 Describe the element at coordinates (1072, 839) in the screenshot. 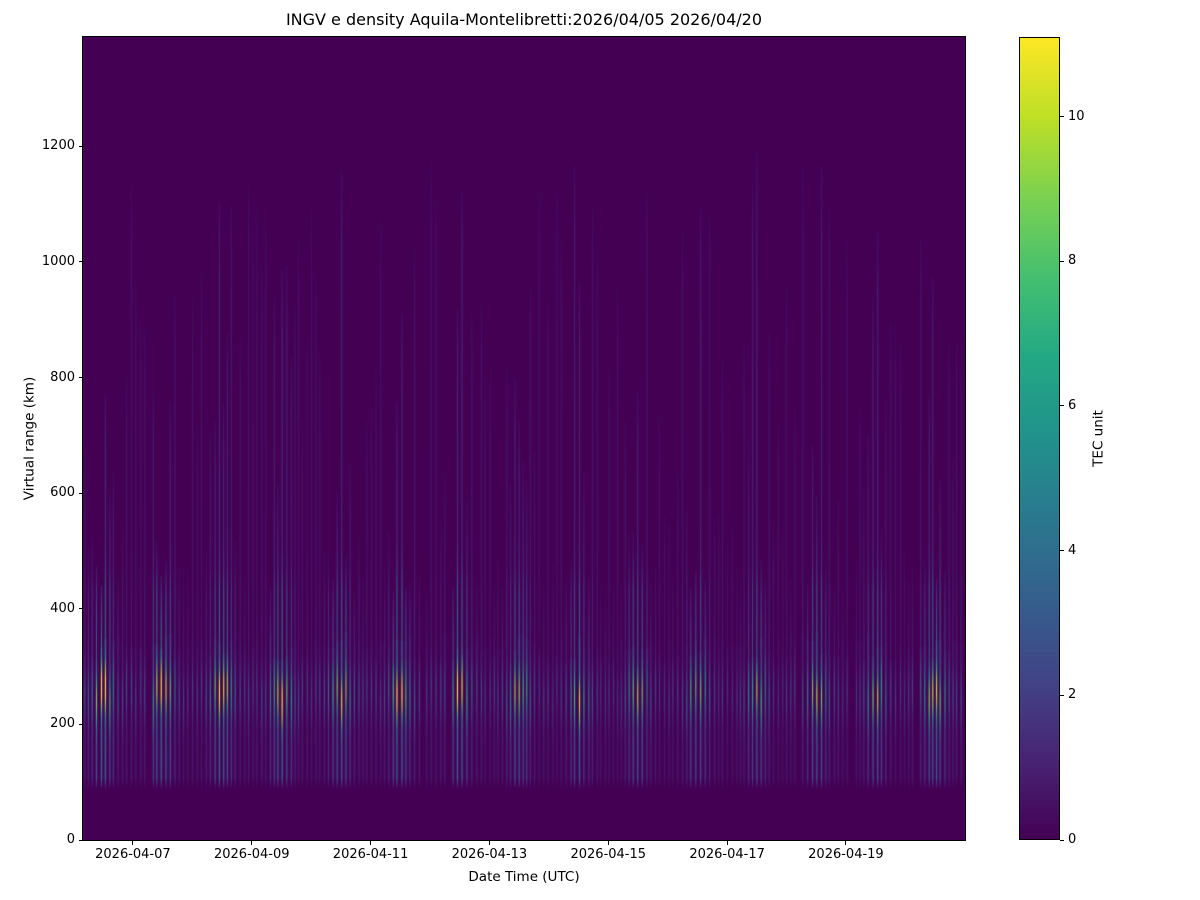

I see `colorbar-tick-label: 0` at that location.